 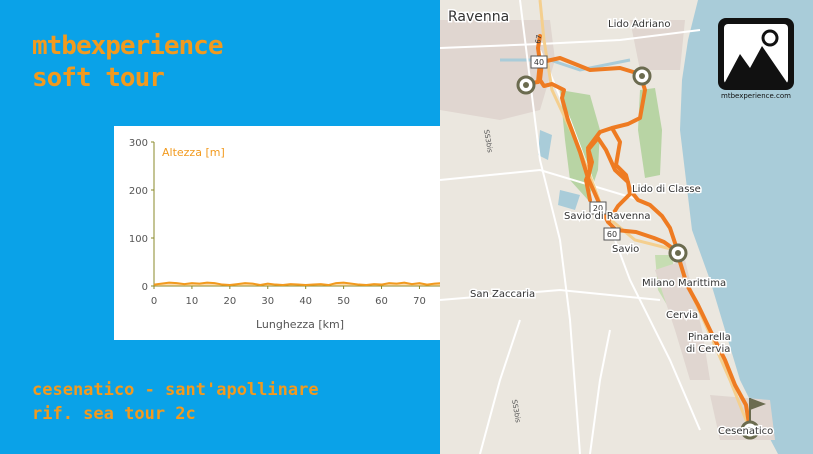 I want to click on map-label-lido-adriano: Lido Adriano, so click(x=639, y=24).